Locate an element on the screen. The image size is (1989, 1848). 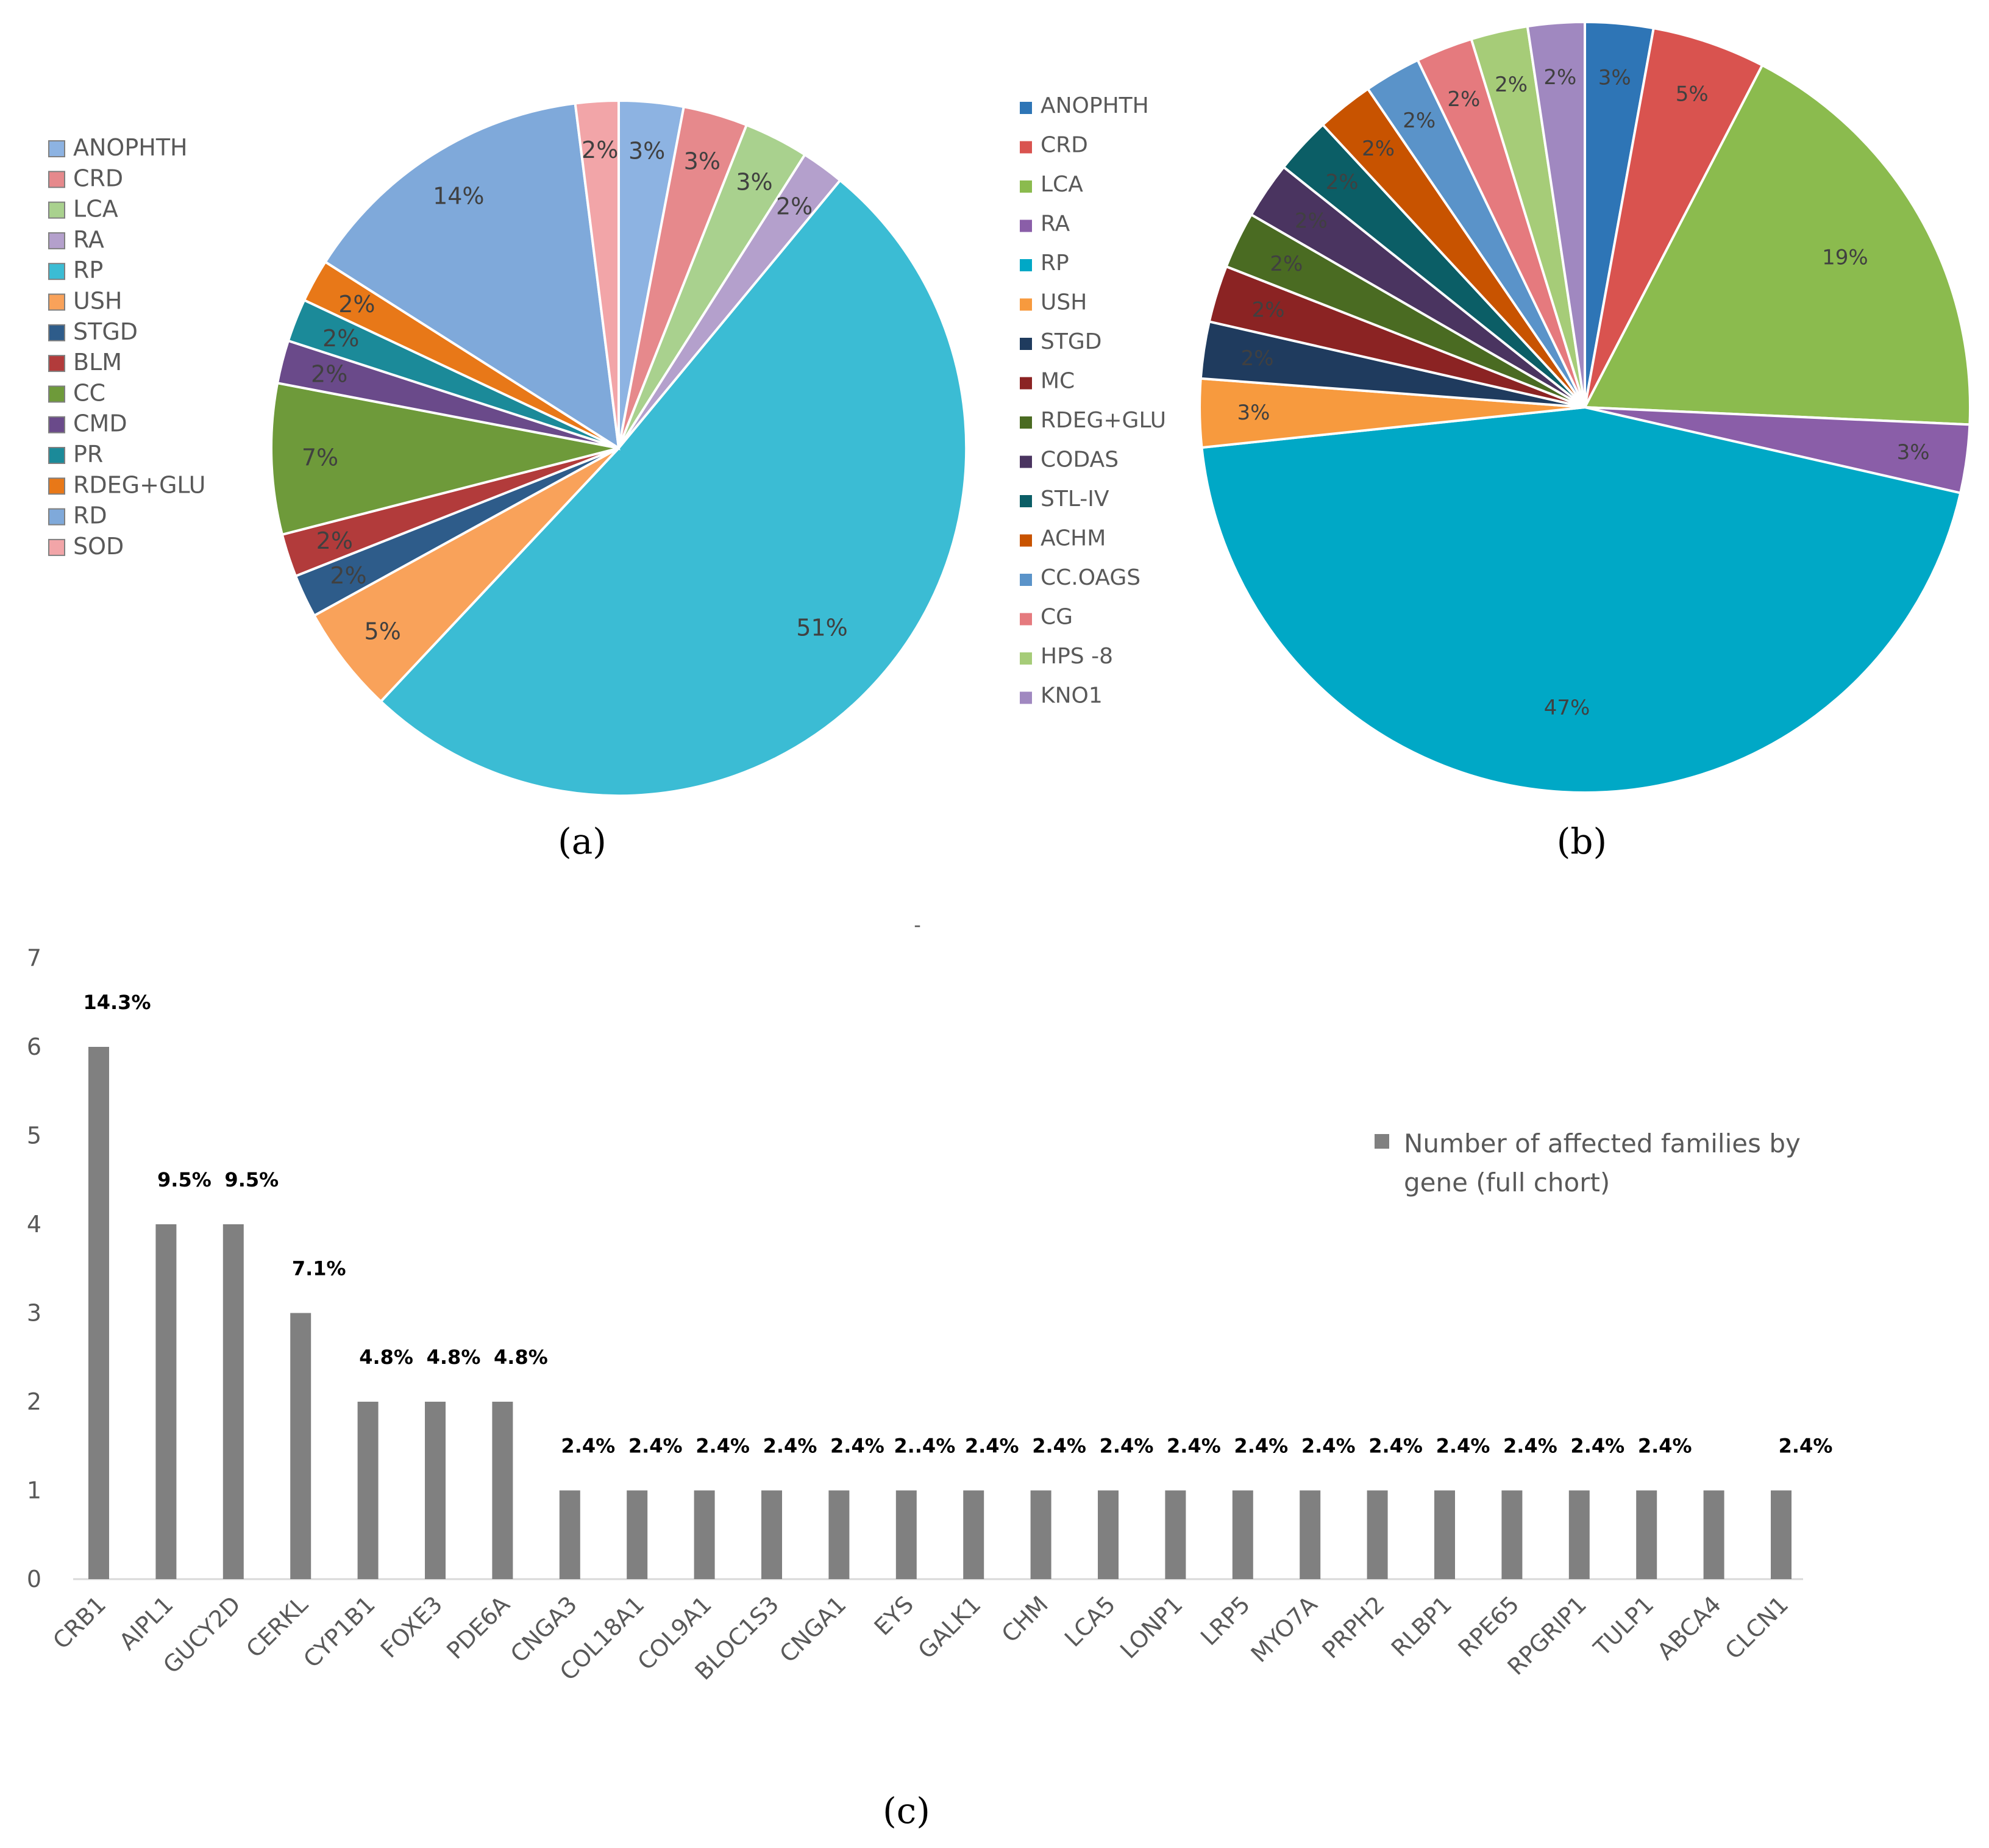
bar-aipl1 is located at coordinates (166, 1401).